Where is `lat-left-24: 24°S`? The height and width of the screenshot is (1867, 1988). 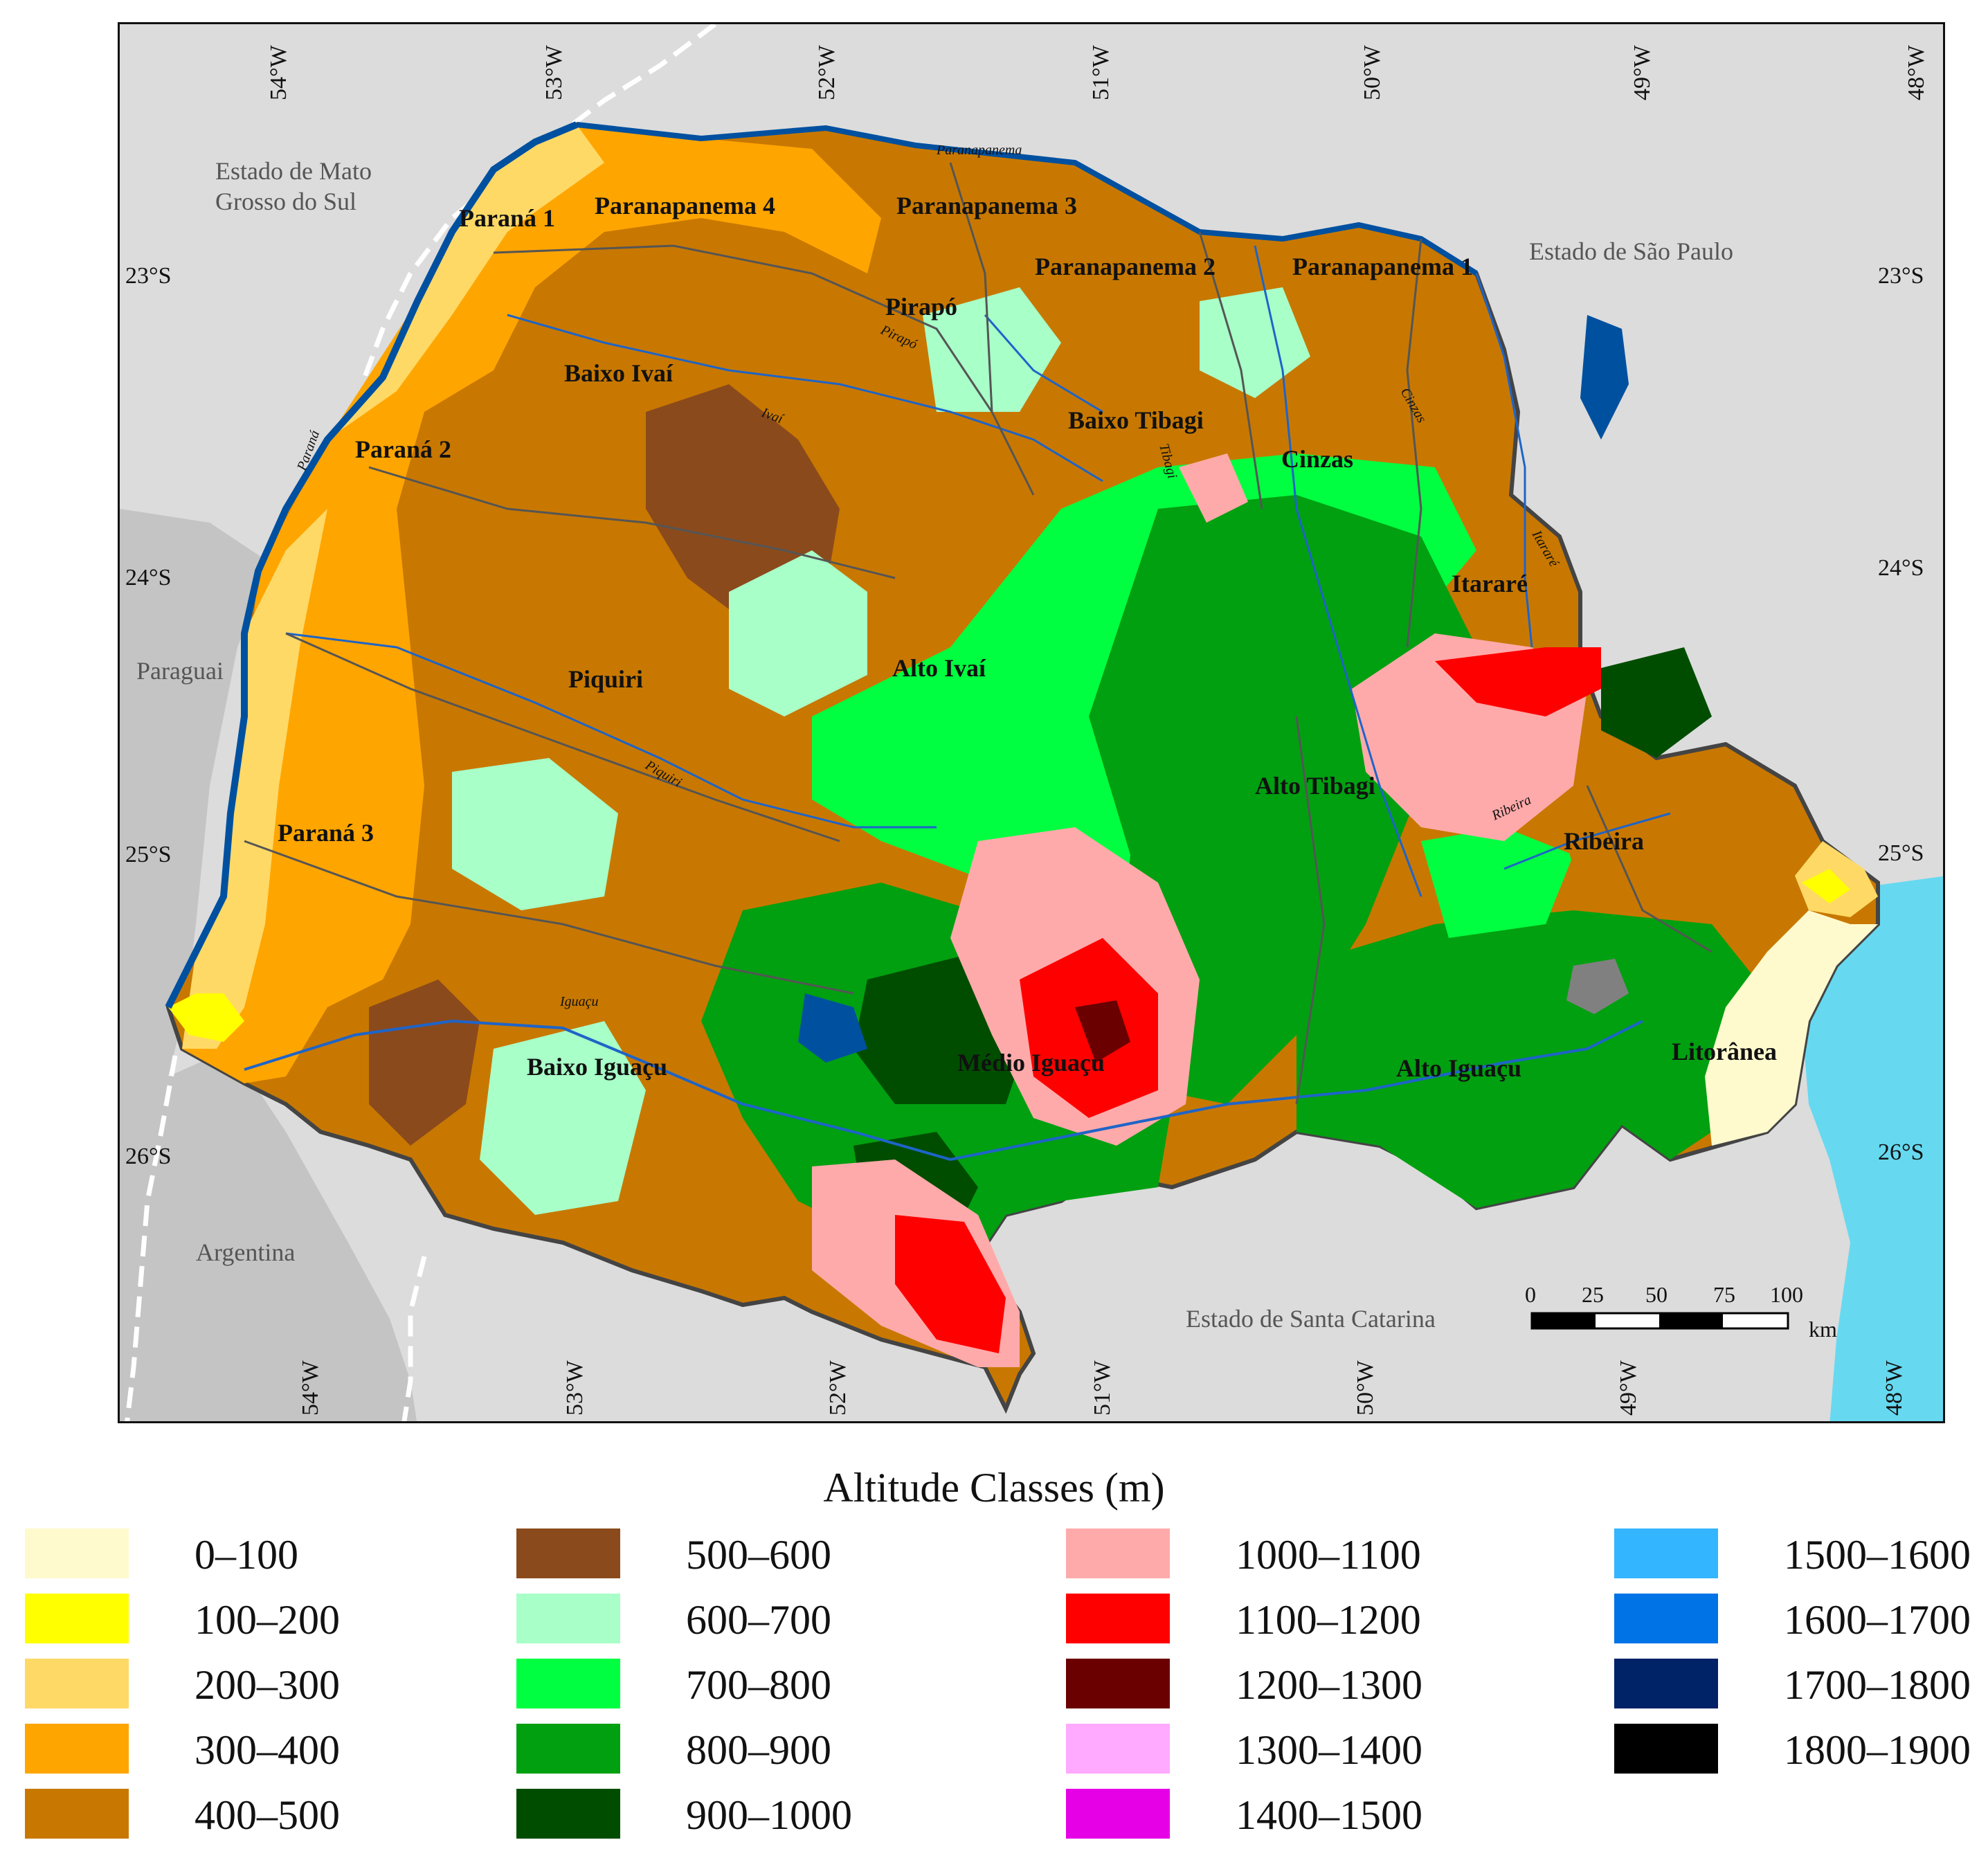 lat-left-24: 24°S is located at coordinates (148, 577).